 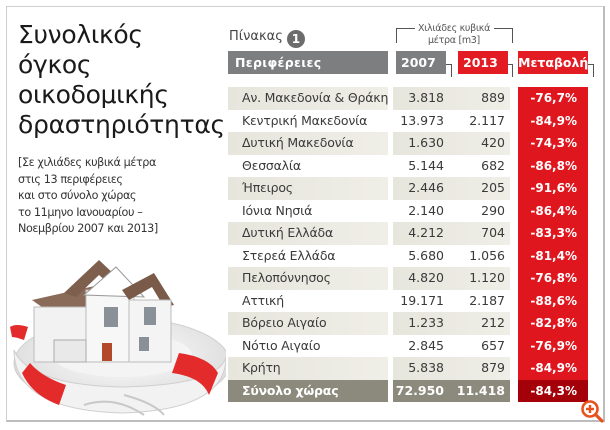 I want to click on region-cell: Κρήτη, so click(x=308, y=368).